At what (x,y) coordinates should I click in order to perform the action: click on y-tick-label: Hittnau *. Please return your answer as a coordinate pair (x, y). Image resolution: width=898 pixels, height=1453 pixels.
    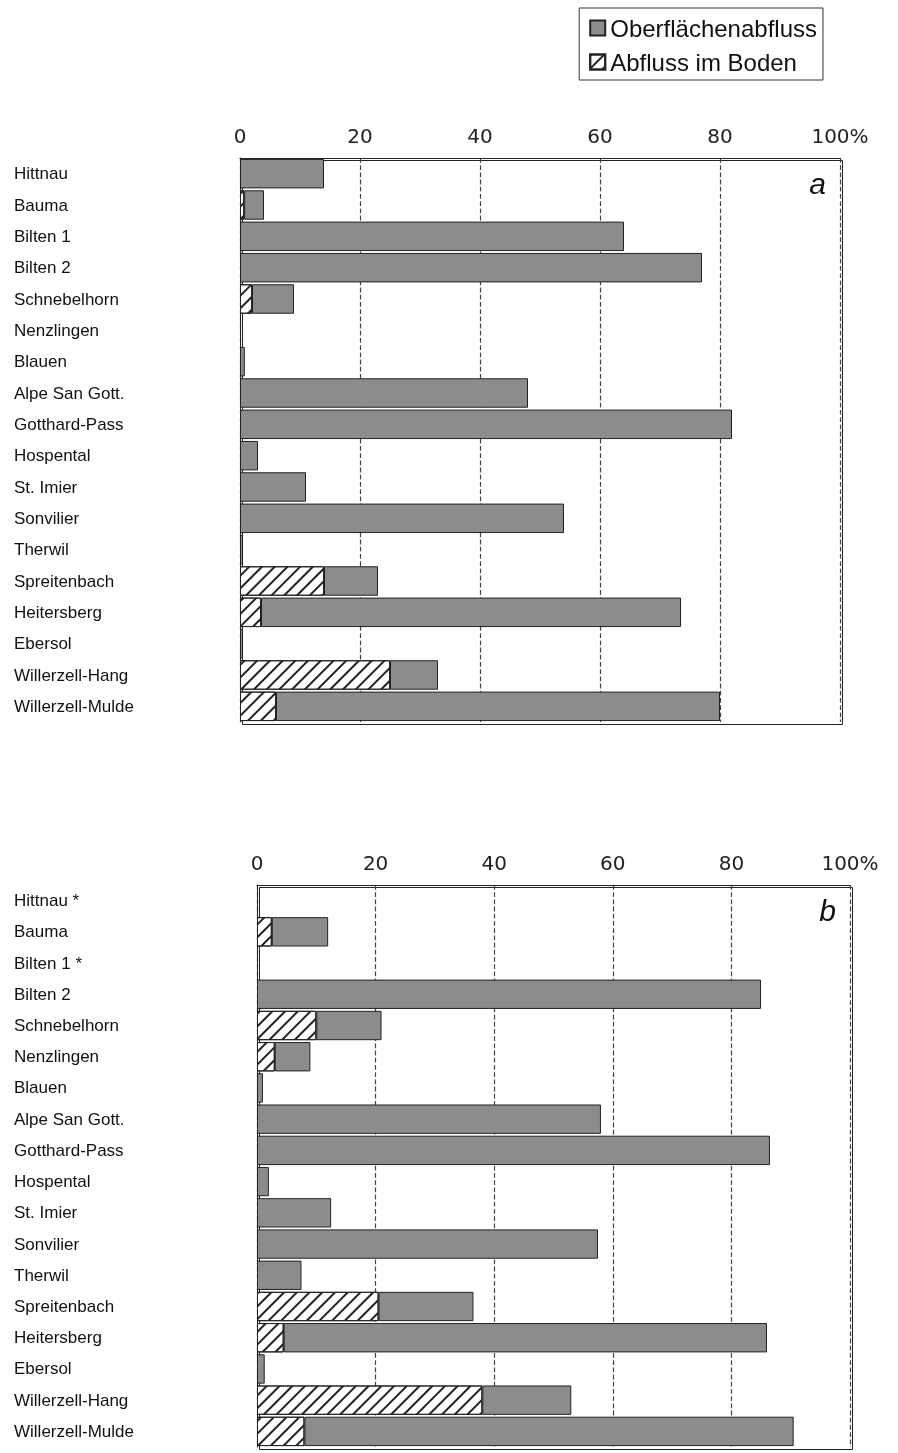
    Looking at the image, I should click on (47, 901).